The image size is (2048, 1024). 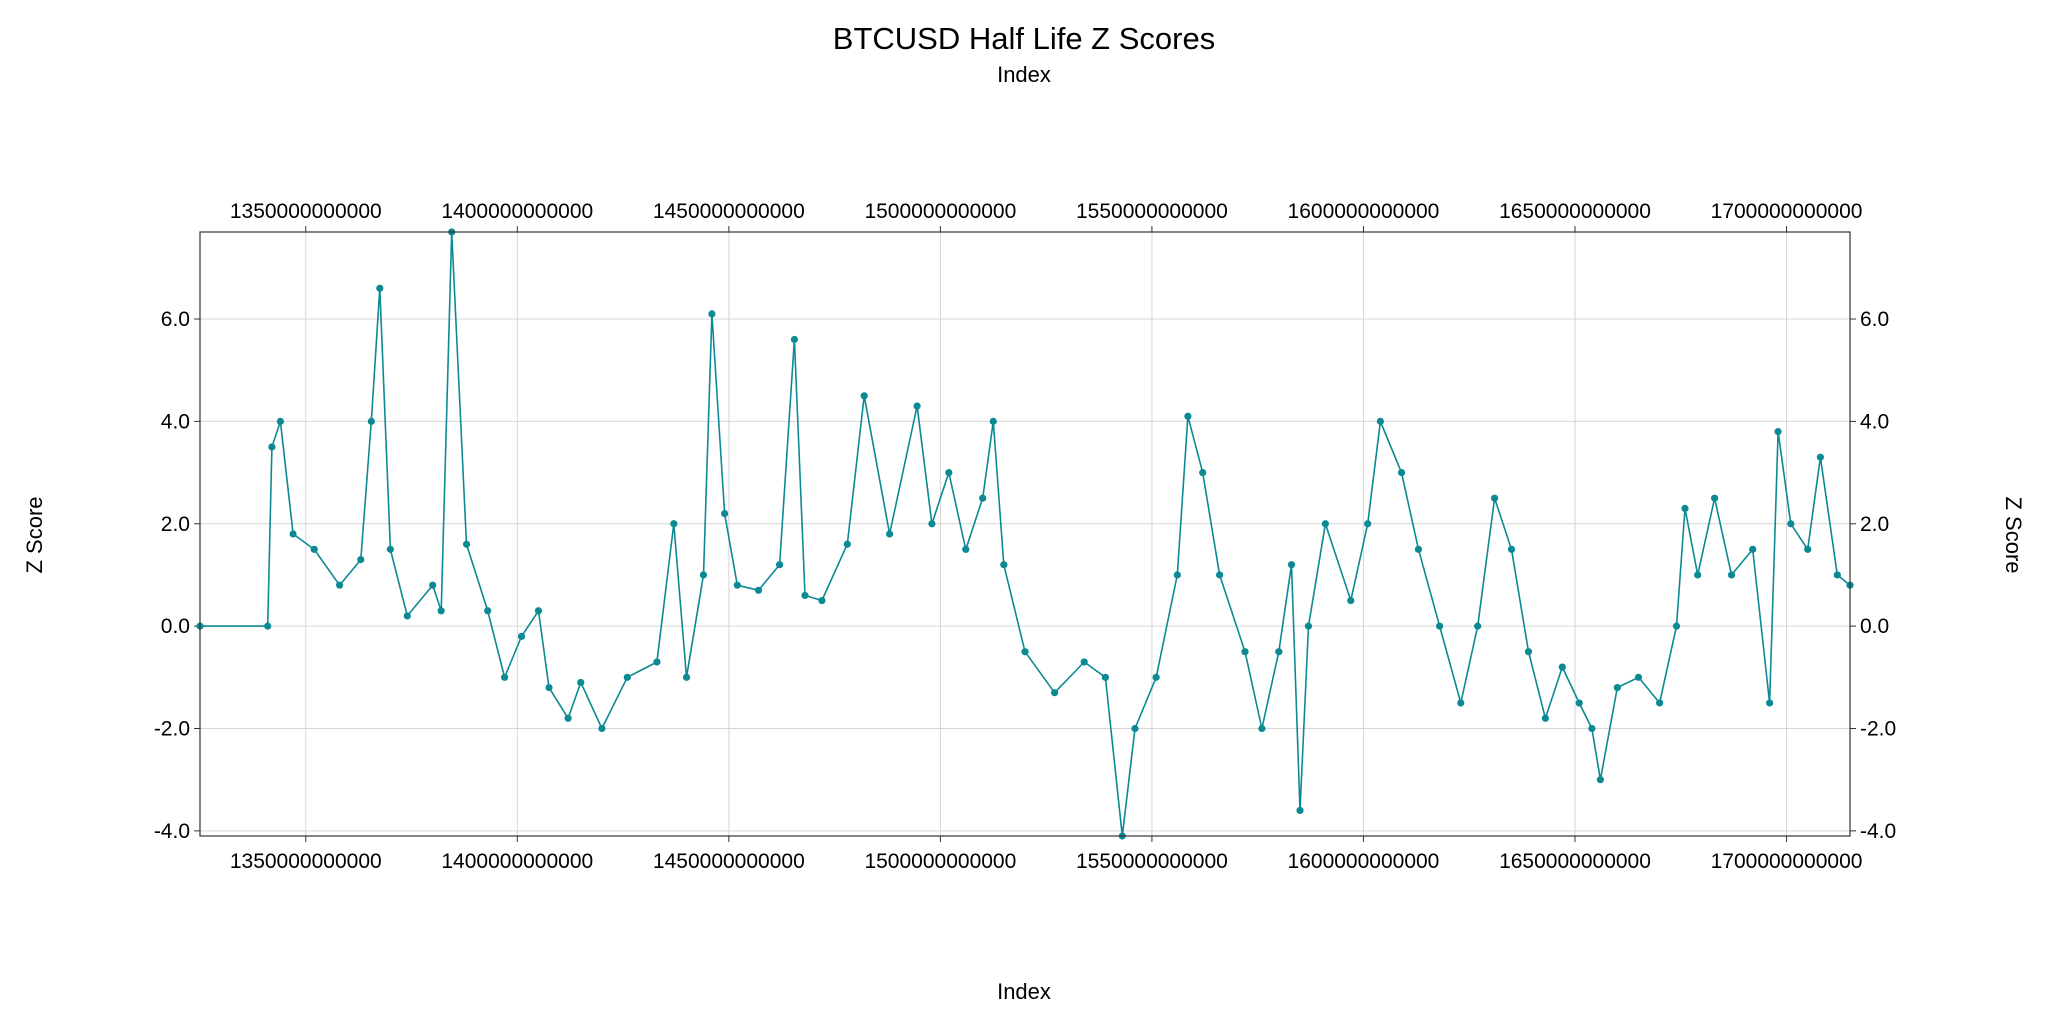 What do you see at coordinates (1874, 319) in the screenshot?
I see `y-tick-label-right: 6.0` at bounding box center [1874, 319].